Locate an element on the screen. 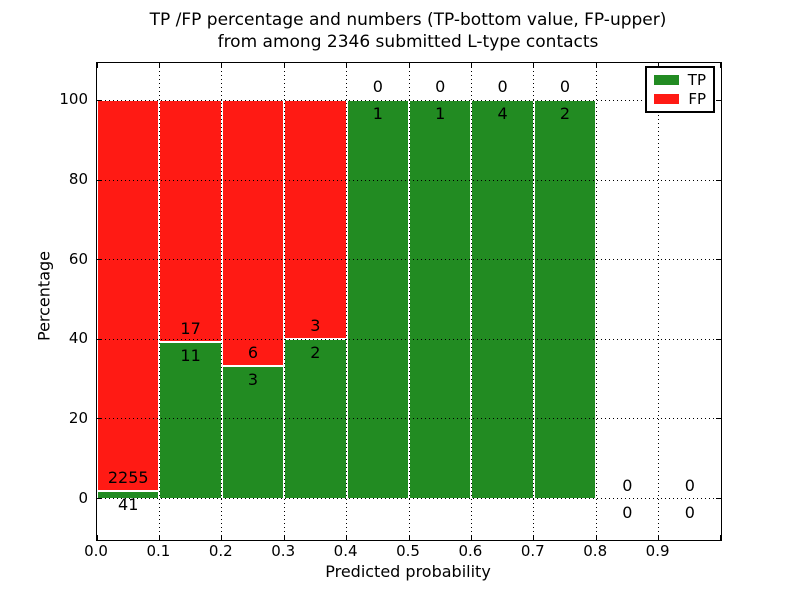  annotation-tp-count: 11 is located at coordinates (190, 356).